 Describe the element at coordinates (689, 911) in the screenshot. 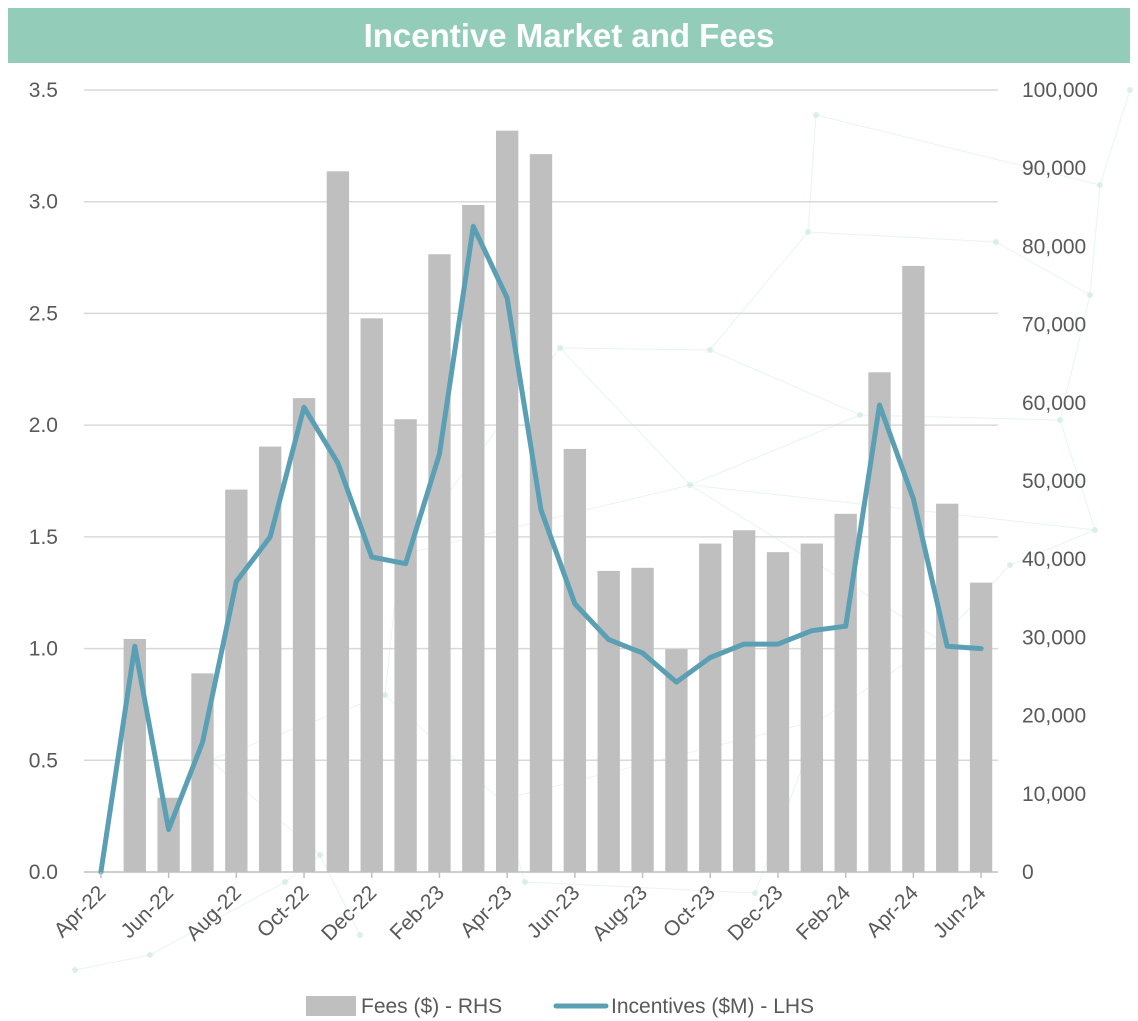

I see `x-tick-label: Oct-23` at that location.